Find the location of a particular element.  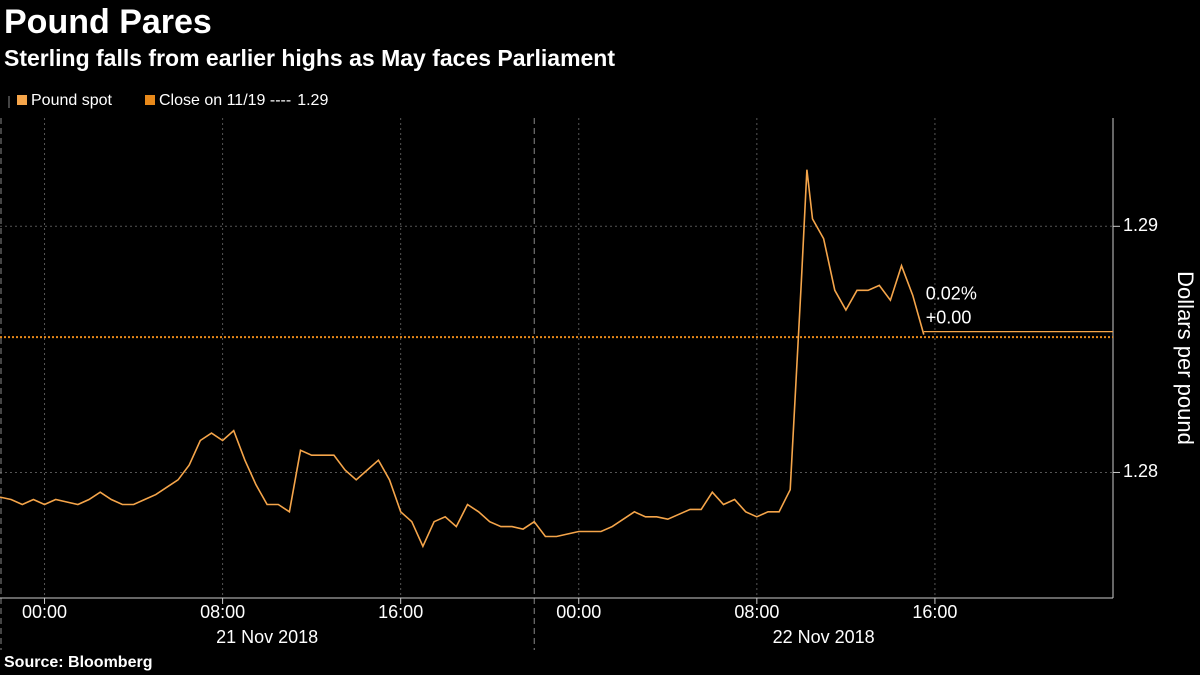

x-group-label: 22 Nov 2018 is located at coordinates (824, 637).